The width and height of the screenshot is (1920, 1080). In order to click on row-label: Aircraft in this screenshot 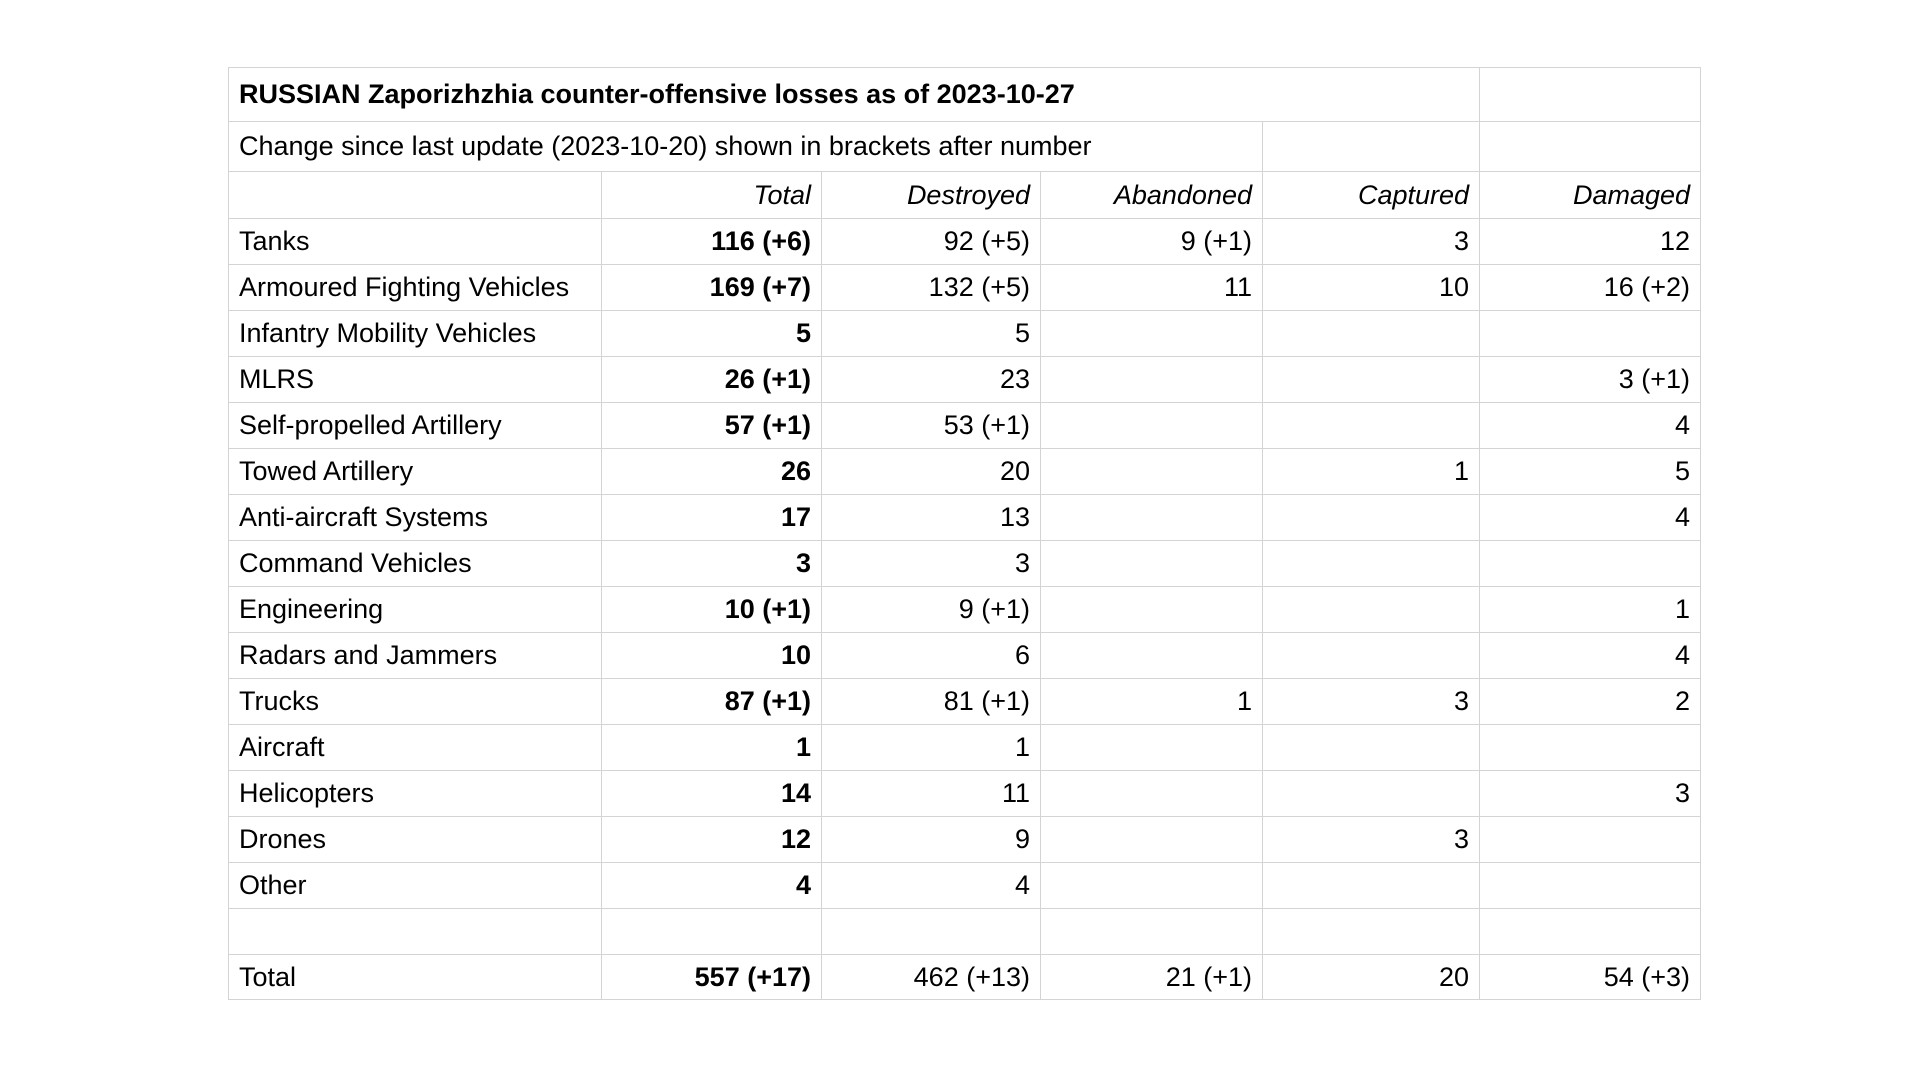, I will do `click(415, 747)`.